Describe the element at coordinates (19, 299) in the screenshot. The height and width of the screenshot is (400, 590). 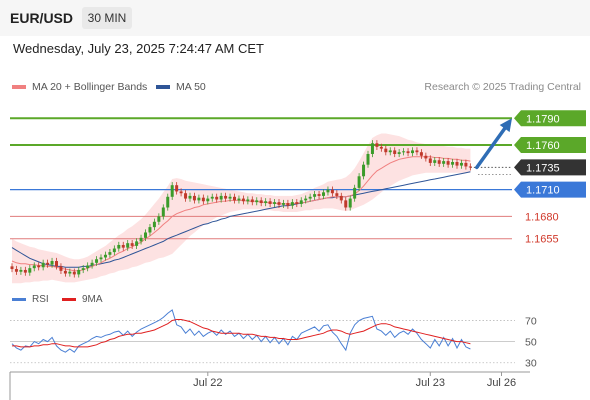
I see `legend-swatch-rsi` at that location.